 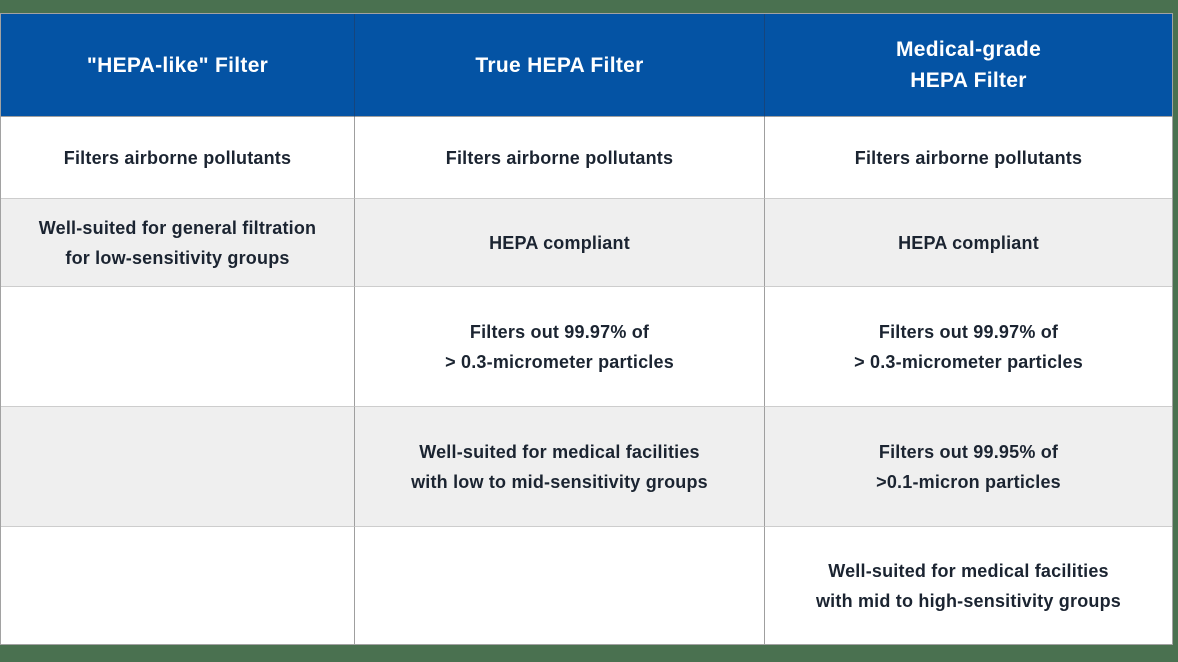 I want to click on column-header-true-hepa-filter: True HEPA Filter, so click(x=560, y=65).